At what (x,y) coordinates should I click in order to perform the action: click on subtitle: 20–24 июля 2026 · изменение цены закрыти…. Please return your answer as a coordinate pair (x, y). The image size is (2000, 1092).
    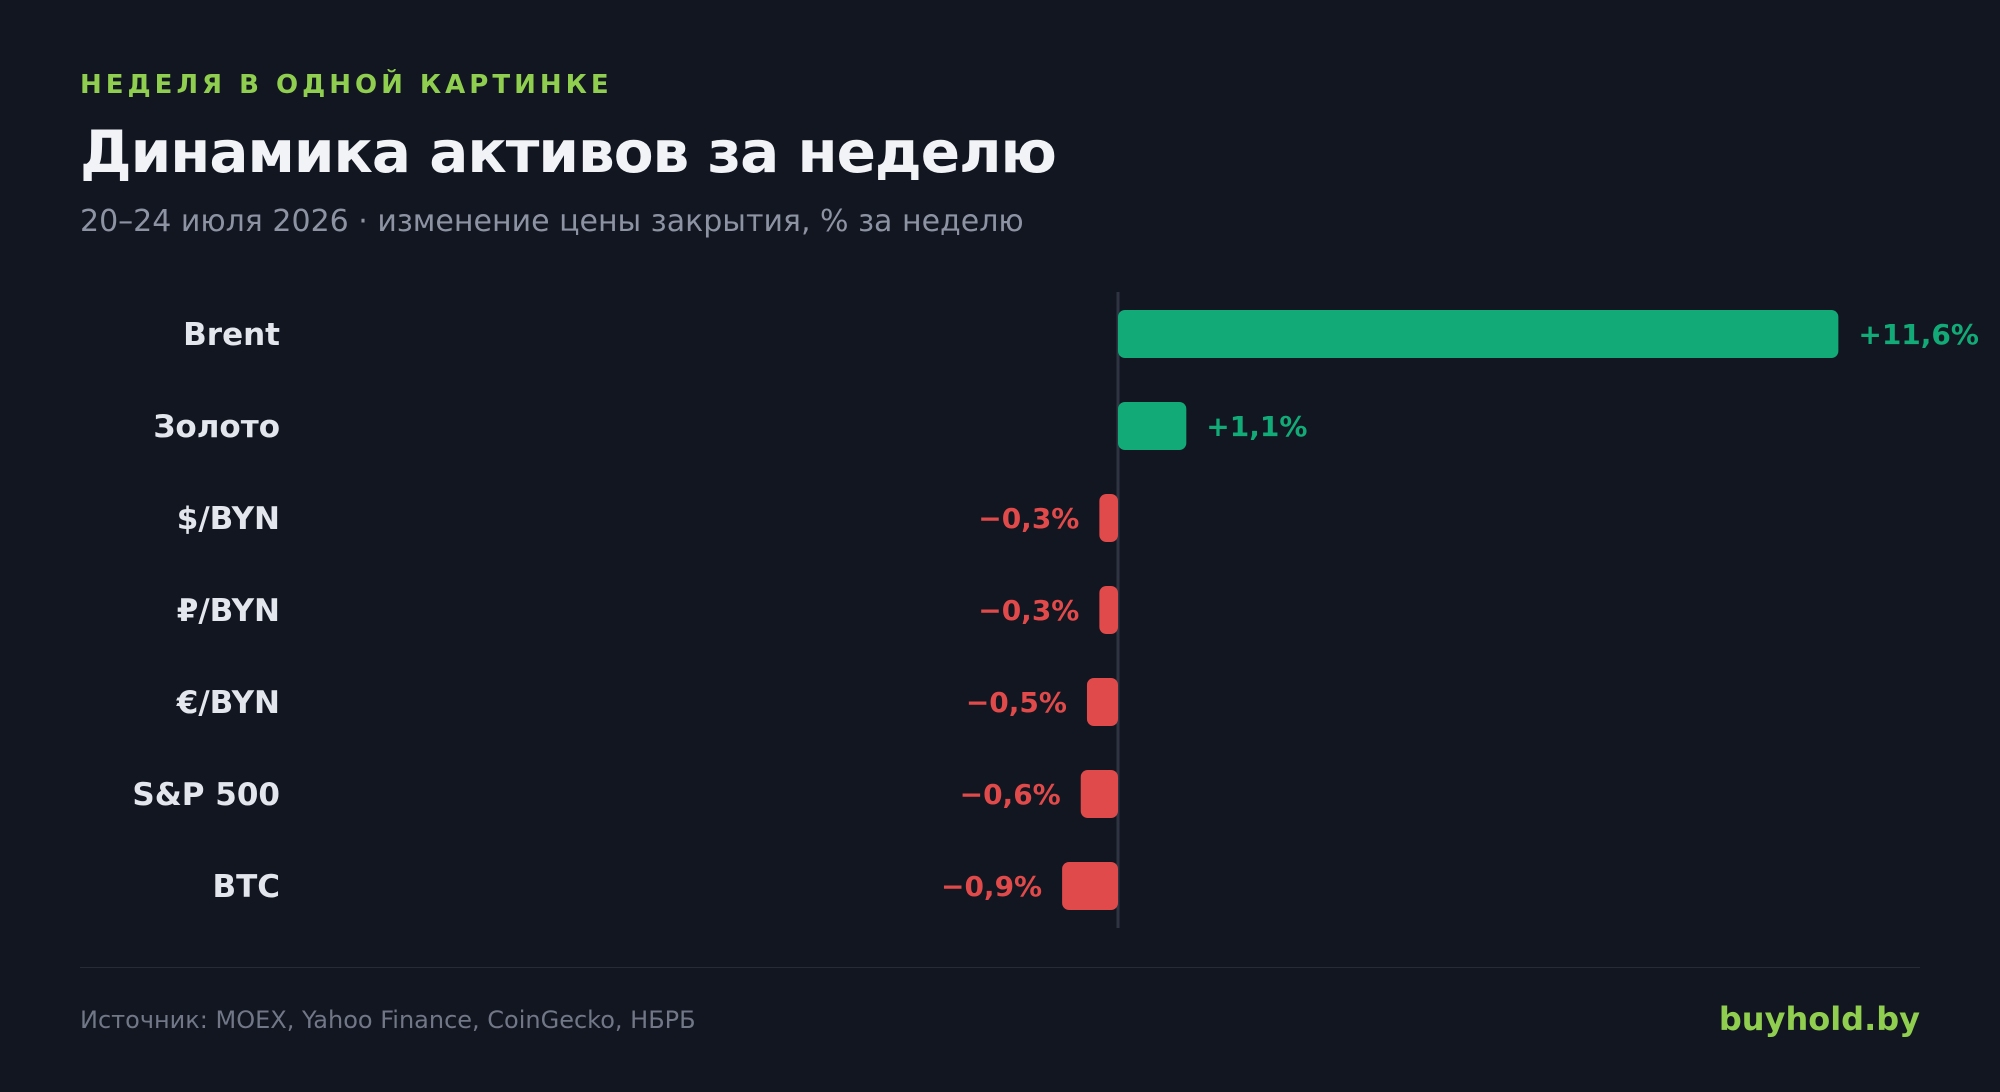
    Looking at the image, I should click on (552, 221).